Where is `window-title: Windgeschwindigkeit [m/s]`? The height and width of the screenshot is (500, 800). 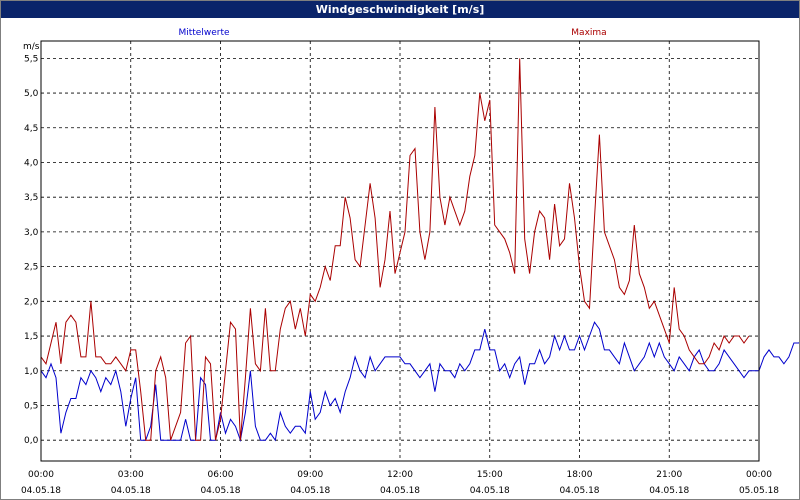 window-title: Windgeschwindigkeit [m/s] is located at coordinates (400, 9).